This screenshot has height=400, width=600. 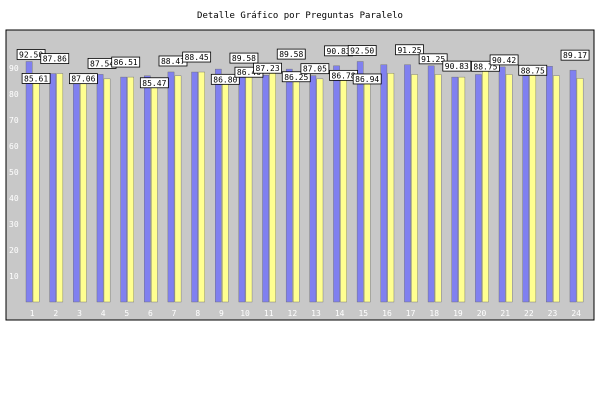 What do you see at coordinates (173, 61) in the screenshot?
I see `svg-text: 88.47` at bounding box center [173, 61].